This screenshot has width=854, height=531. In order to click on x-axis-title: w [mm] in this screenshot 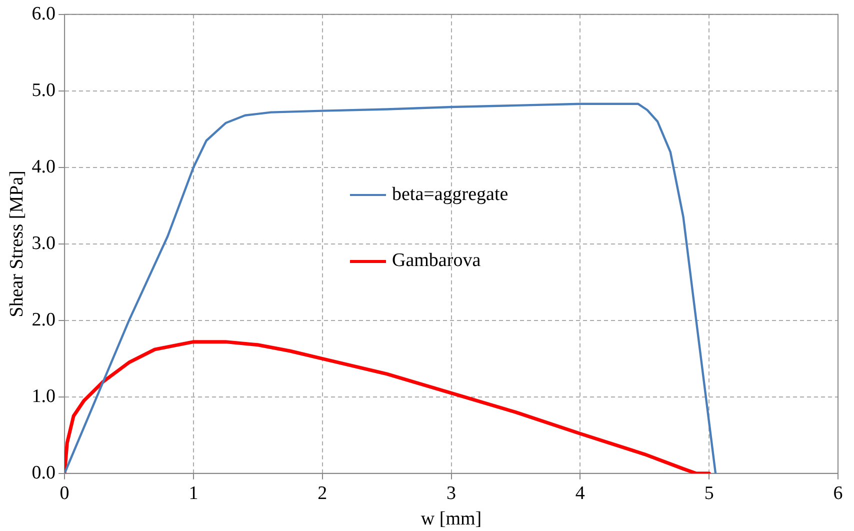, I will do `click(451, 519)`.